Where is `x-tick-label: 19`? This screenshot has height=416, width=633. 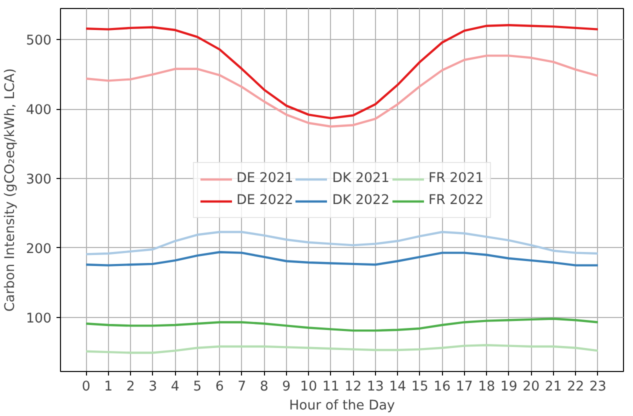 x-tick-label: 19 is located at coordinates (509, 387).